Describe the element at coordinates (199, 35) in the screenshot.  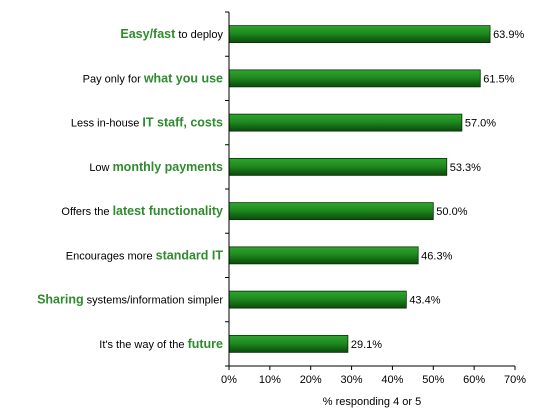
I see `category-label-segment: to deploy` at that location.